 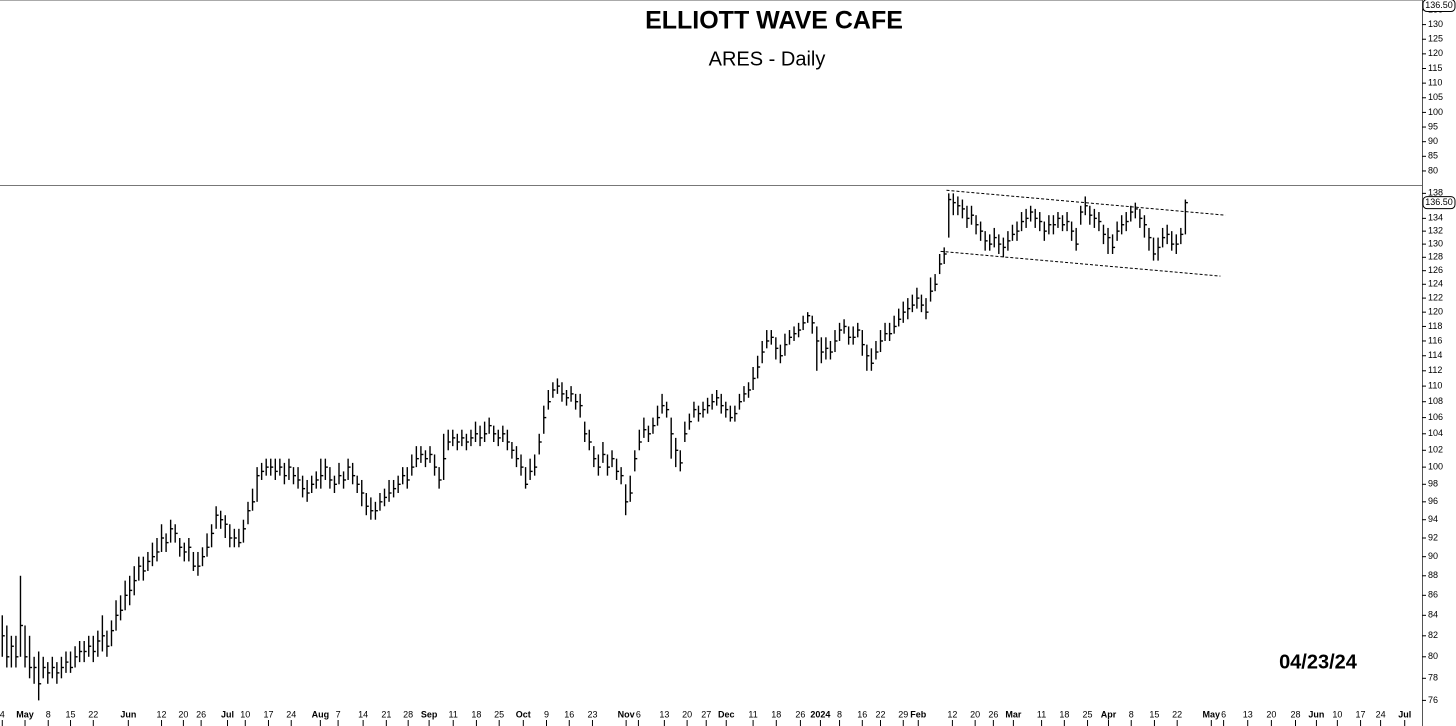 I want to click on x-tick-label: Sep, so click(x=429, y=714).